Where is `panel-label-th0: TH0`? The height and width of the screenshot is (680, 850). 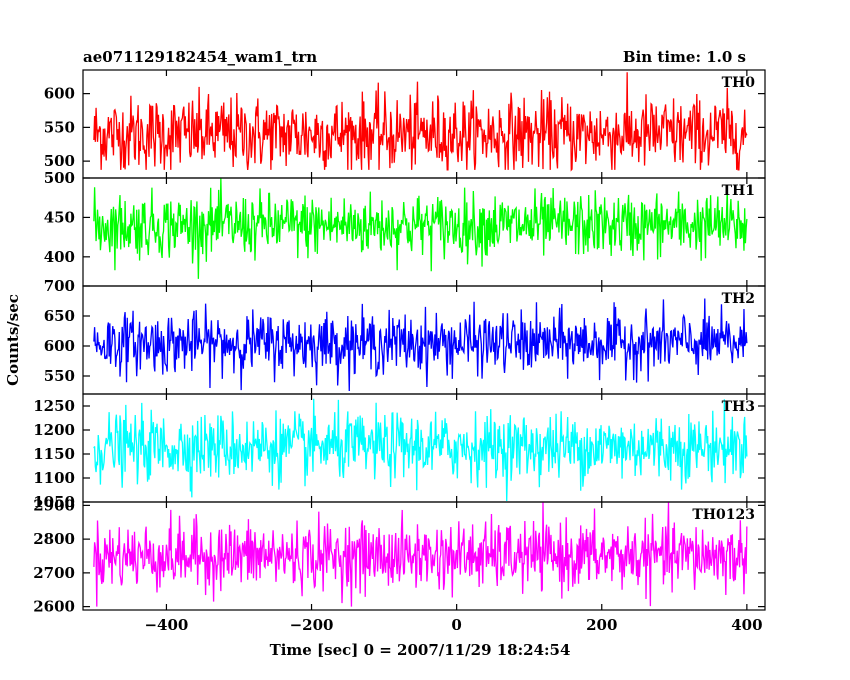 panel-label-th0: TH0 is located at coordinates (739, 83).